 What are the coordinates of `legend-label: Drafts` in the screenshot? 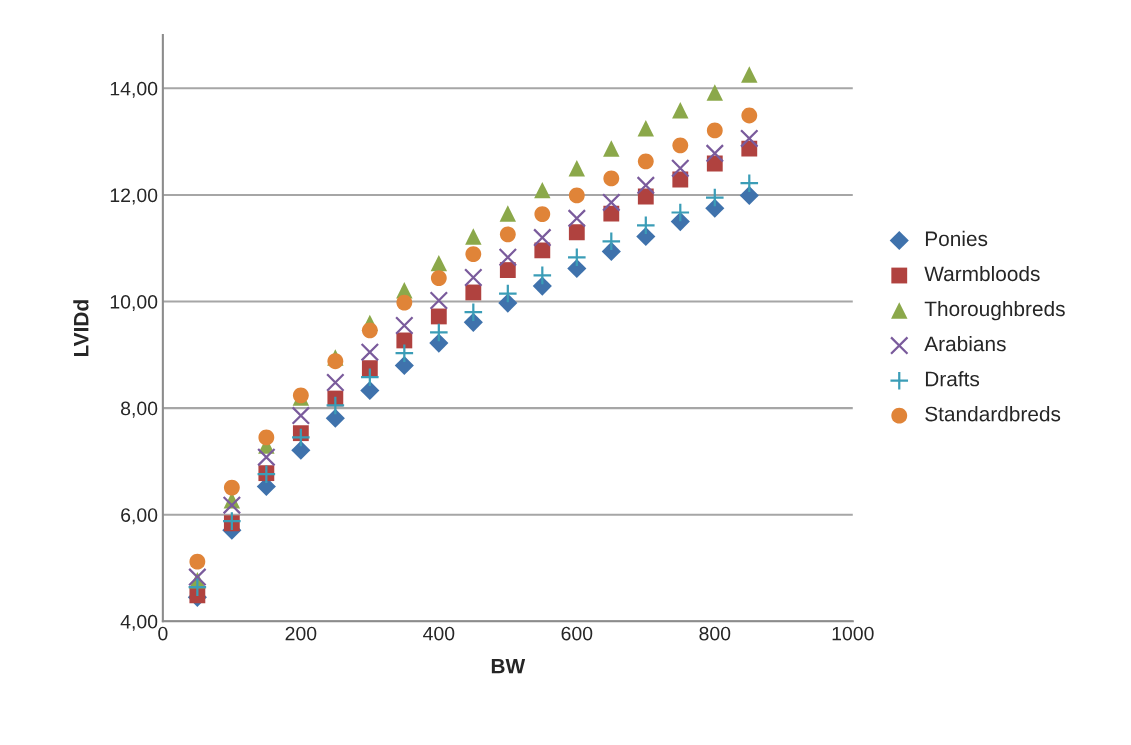 It's located at (952, 379).